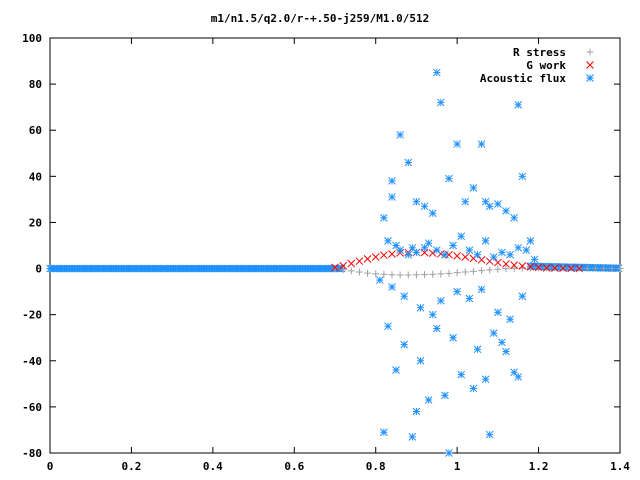 The width and height of the screenshot is (640, 480). I want to click on y-tick-label: 60, so click(35, 130).